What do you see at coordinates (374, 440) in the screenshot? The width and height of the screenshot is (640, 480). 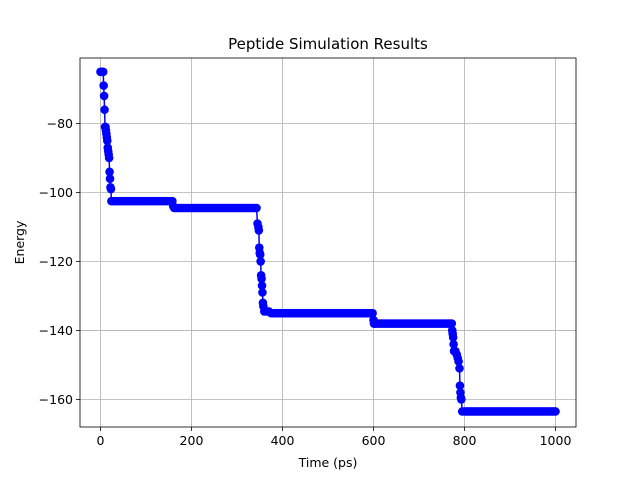 I see `x-tick-label: 600` at bounding box center [374, 440].